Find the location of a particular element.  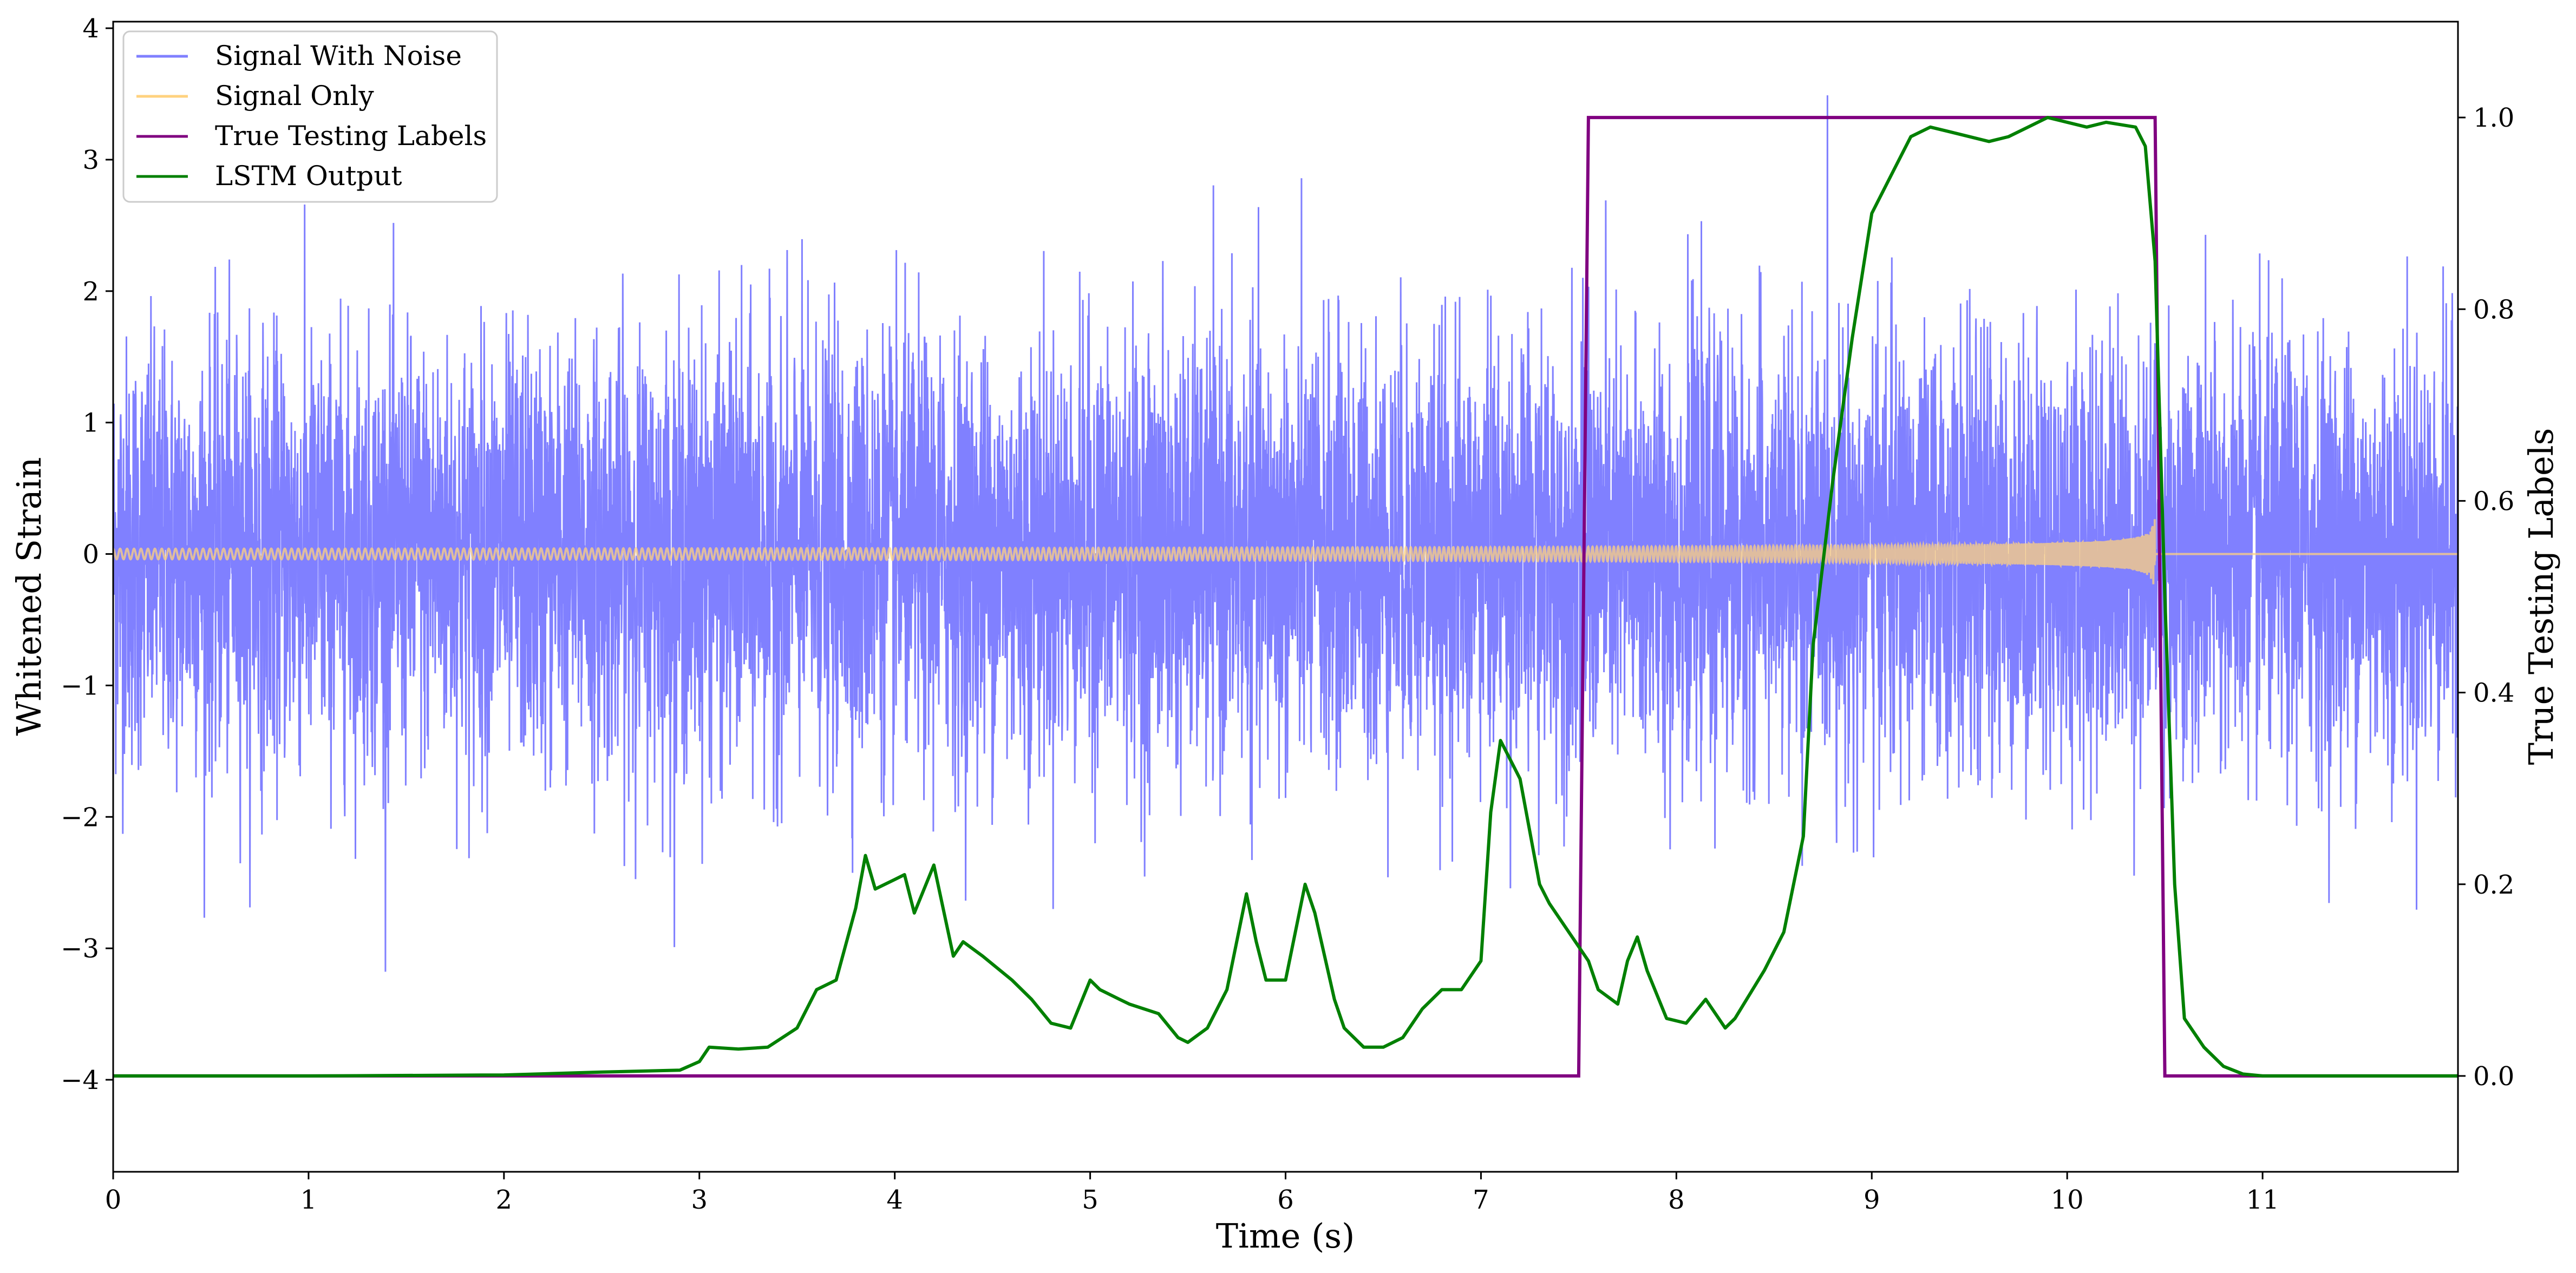

y-axis-right: 0.0 0.2 0.4 0.6 0.8 1.0 is located at coordinates (2486, 597).